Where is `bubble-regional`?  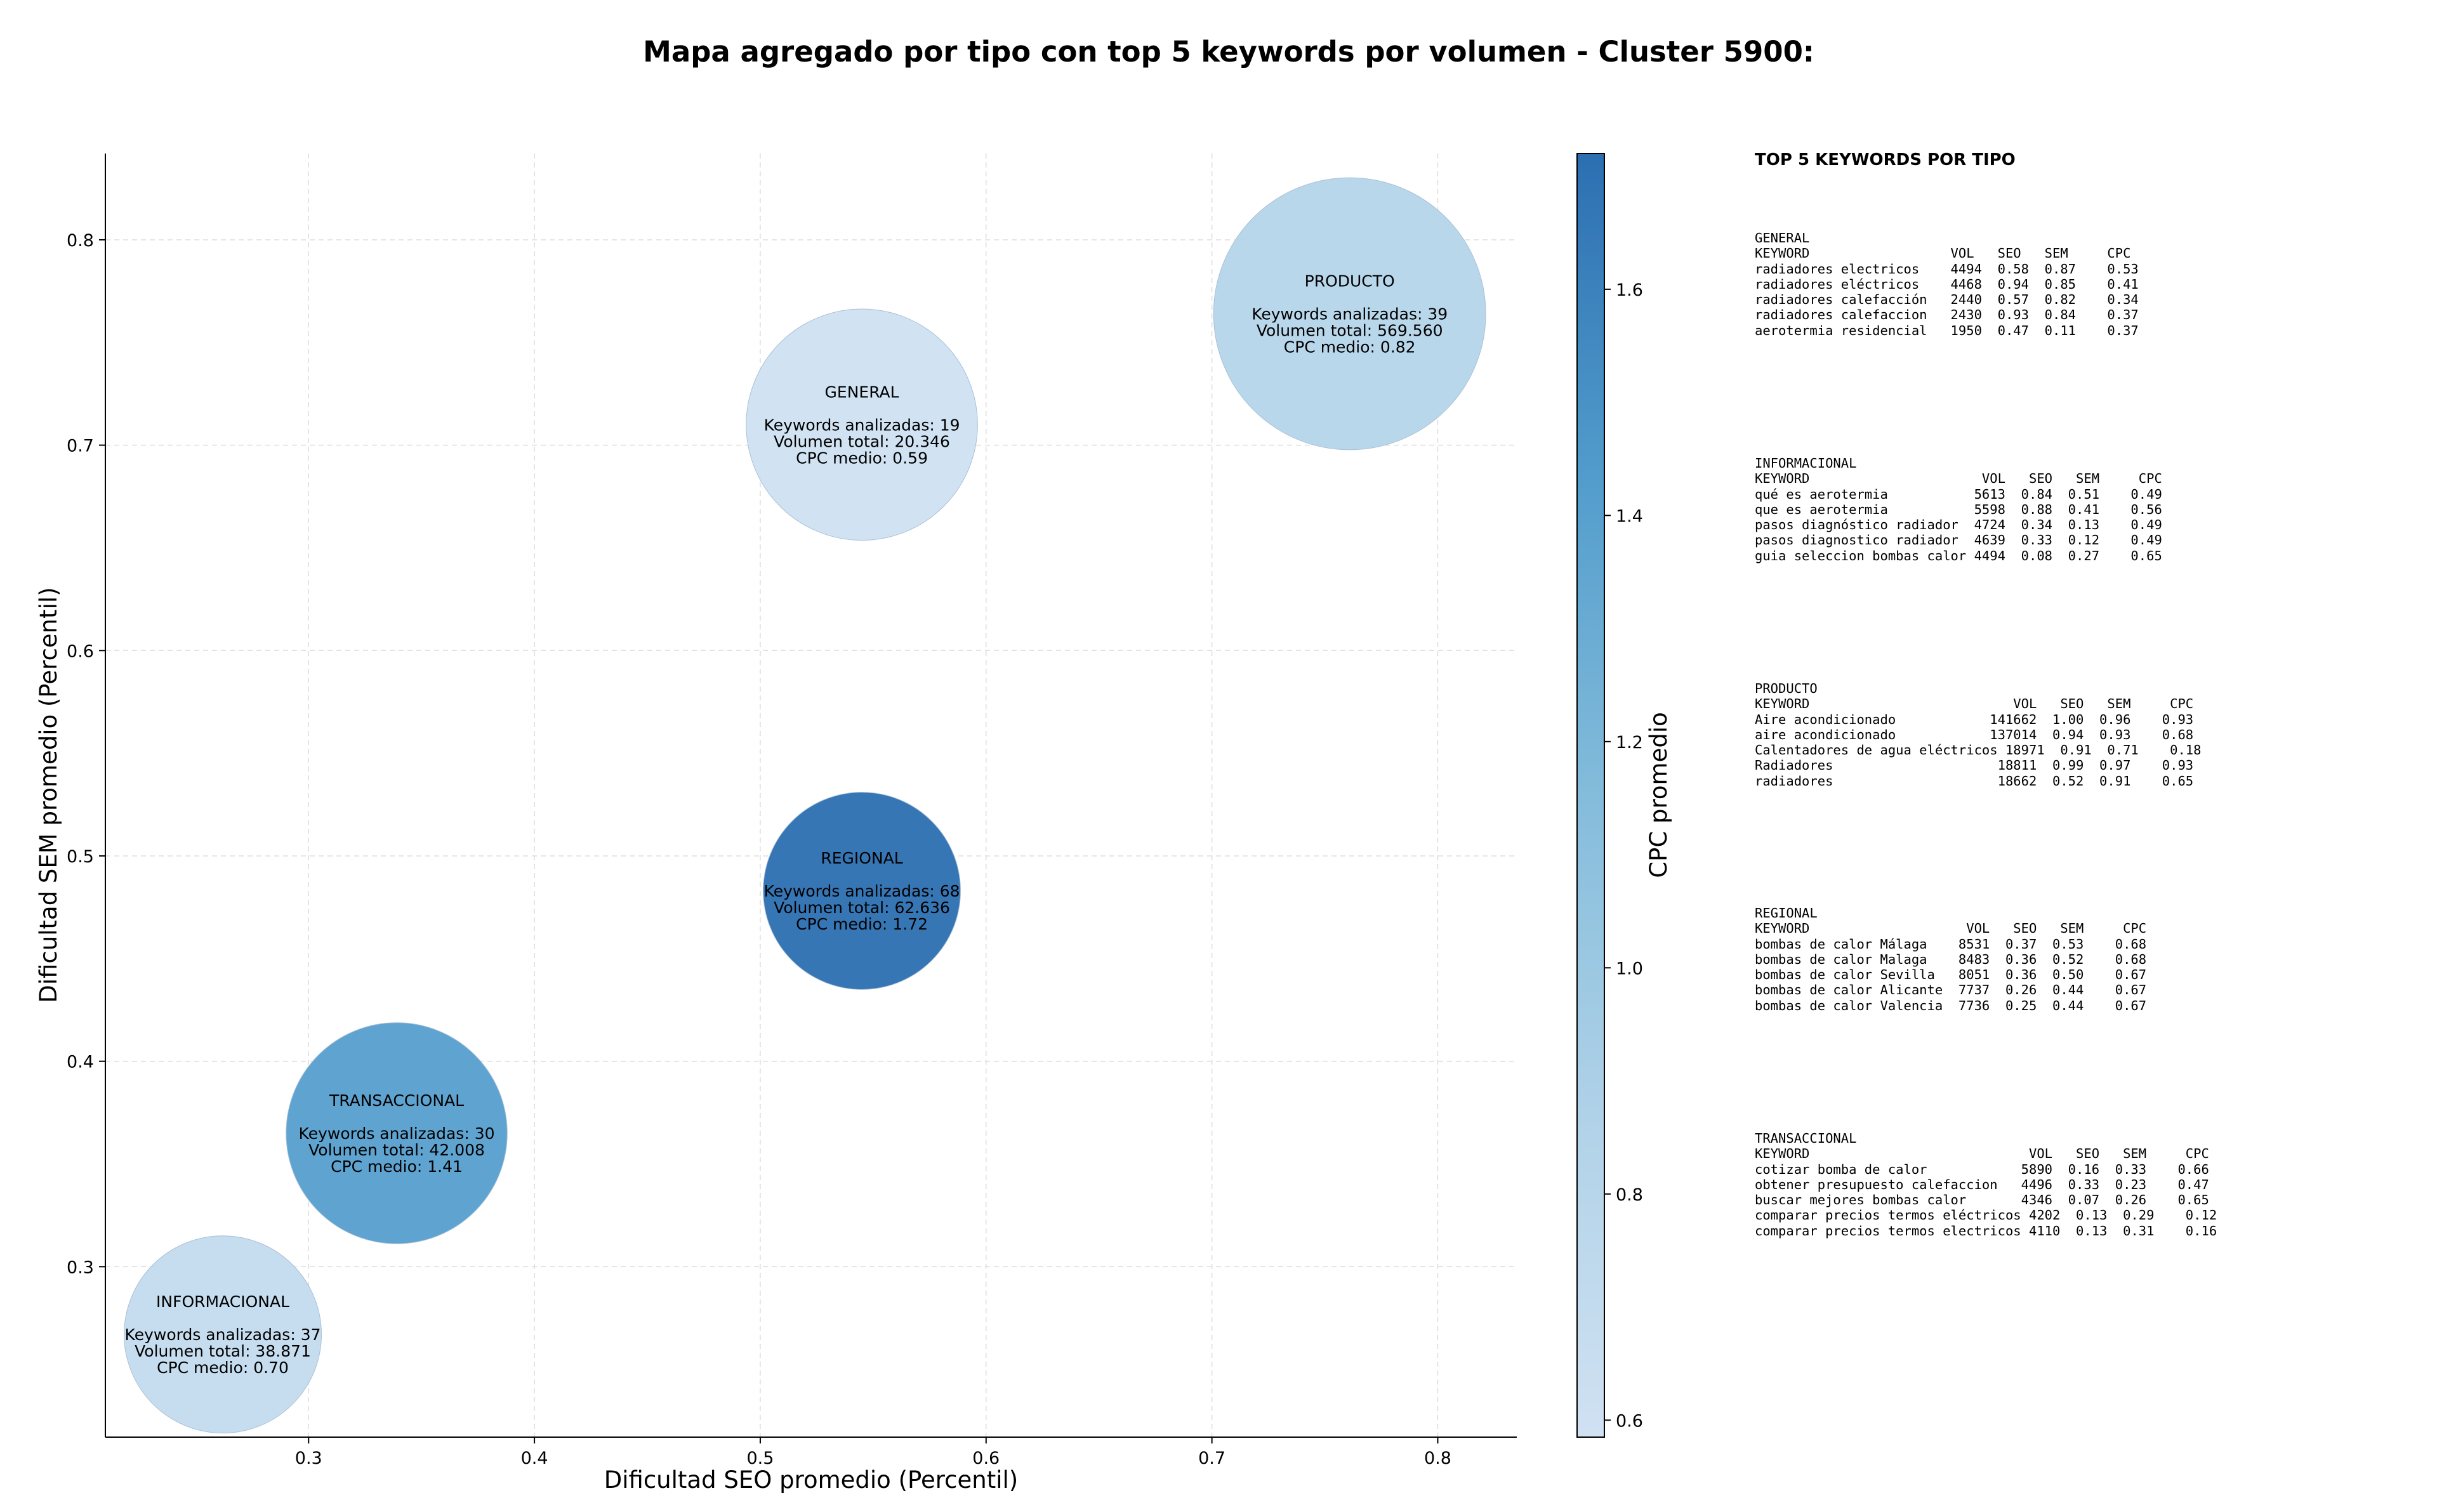
bubble-regional is located at coordinates (862, 891).